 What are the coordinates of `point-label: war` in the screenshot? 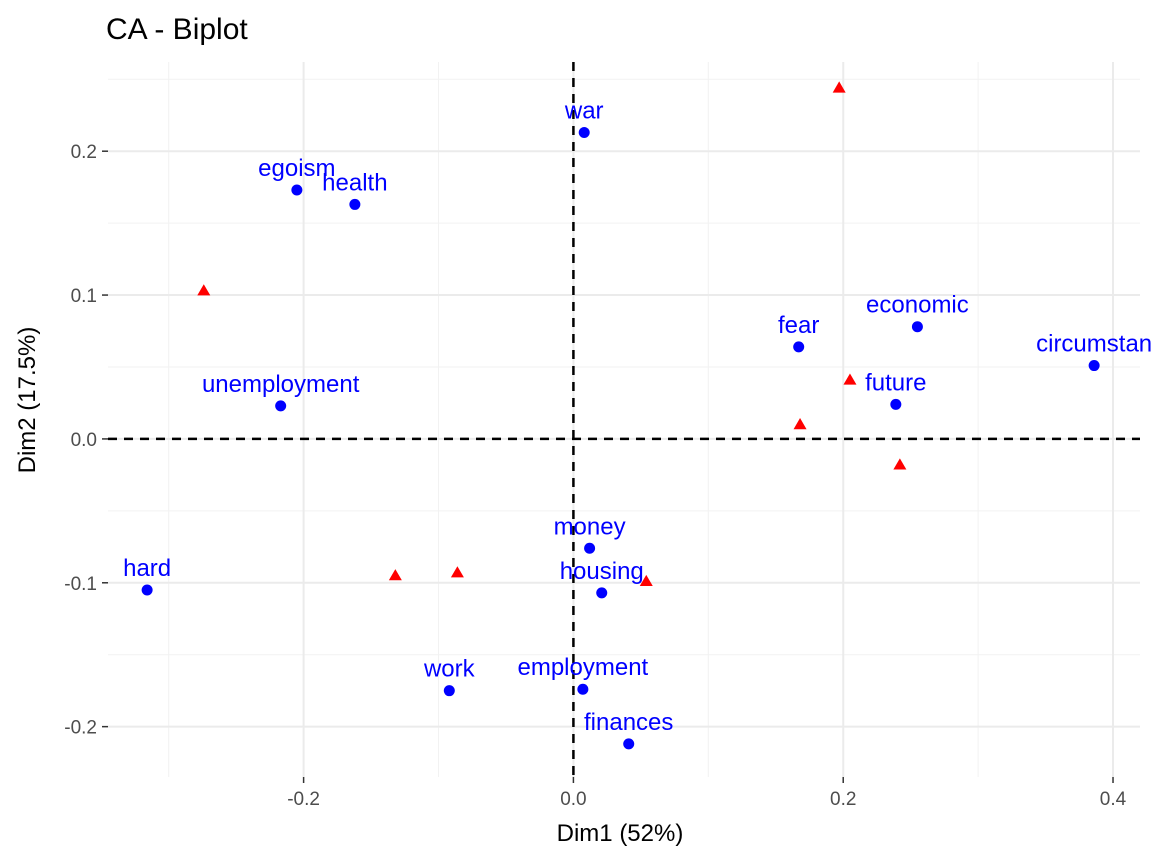 It's located at (584, 110).